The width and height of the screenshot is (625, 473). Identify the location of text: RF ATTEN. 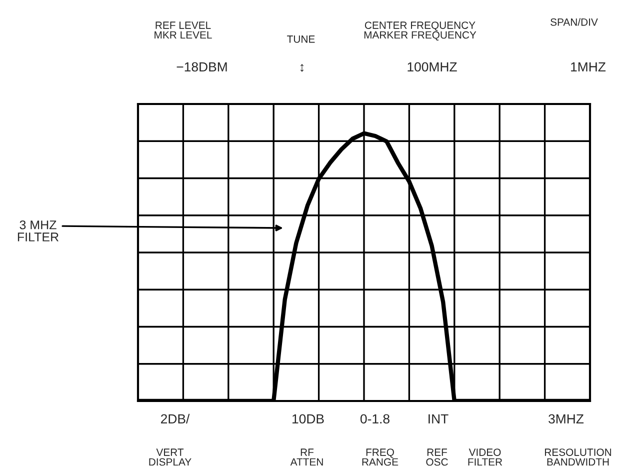
(306, 457).